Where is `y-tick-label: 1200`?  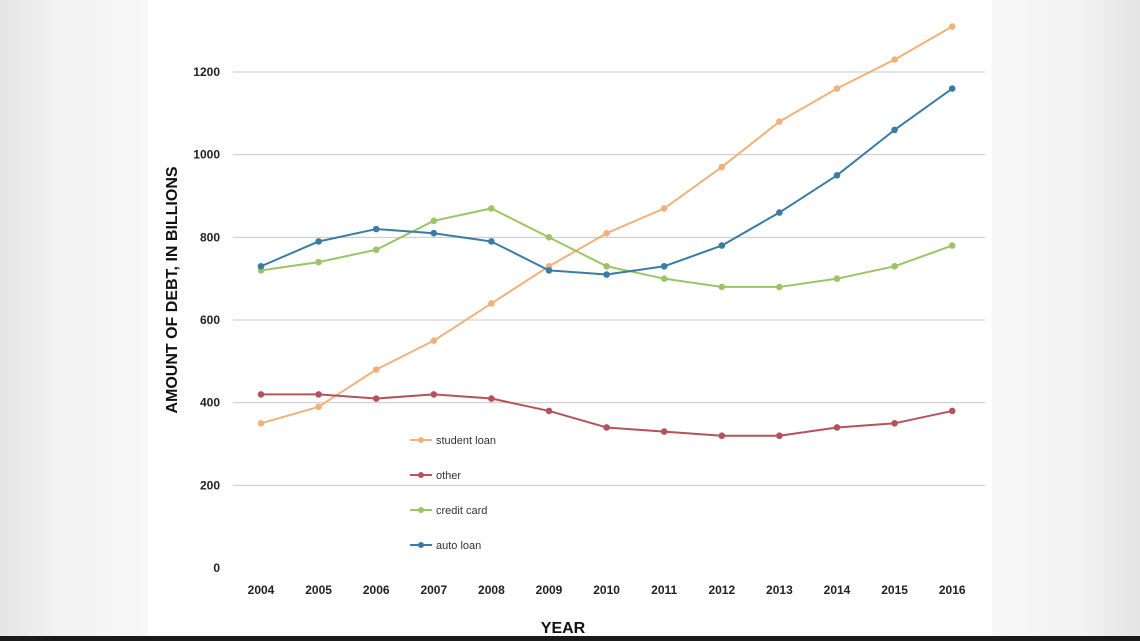 y-tick-label: 1200 is located at coordinates (206, 72).